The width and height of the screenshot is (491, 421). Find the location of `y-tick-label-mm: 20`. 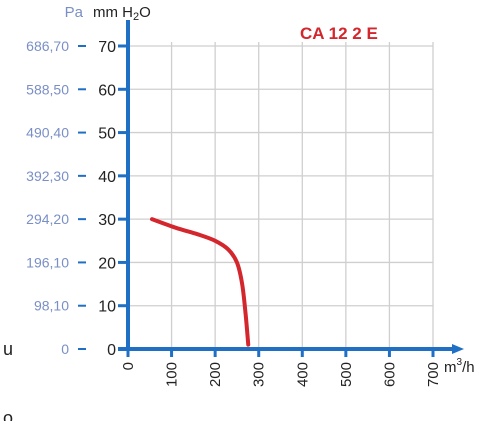

y-tick-label-mm: 20 is located at coordinates (107, 263).